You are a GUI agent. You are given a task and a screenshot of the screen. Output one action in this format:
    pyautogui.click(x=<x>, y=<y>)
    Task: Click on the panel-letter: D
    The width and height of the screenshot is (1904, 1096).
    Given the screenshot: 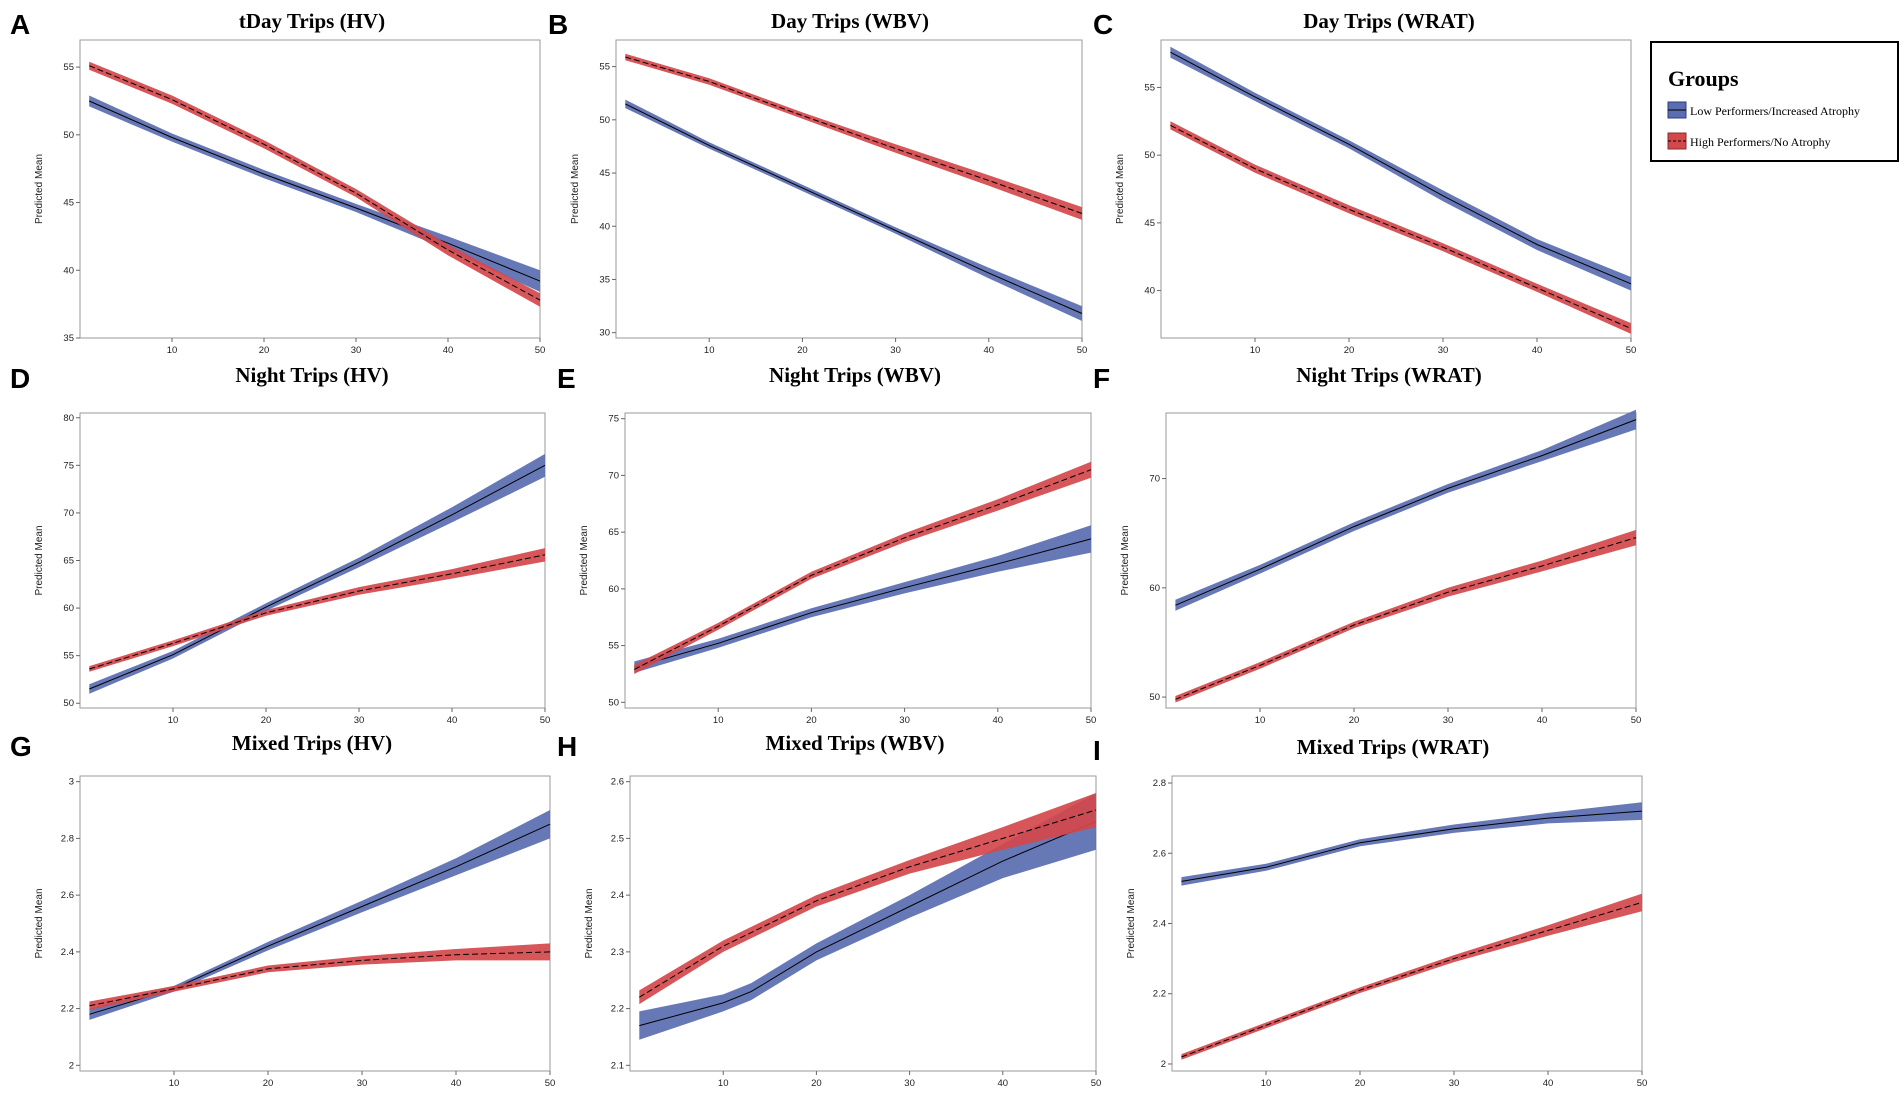 What is the action you would take?
    pyautogui.click(x=20, y=378)
    